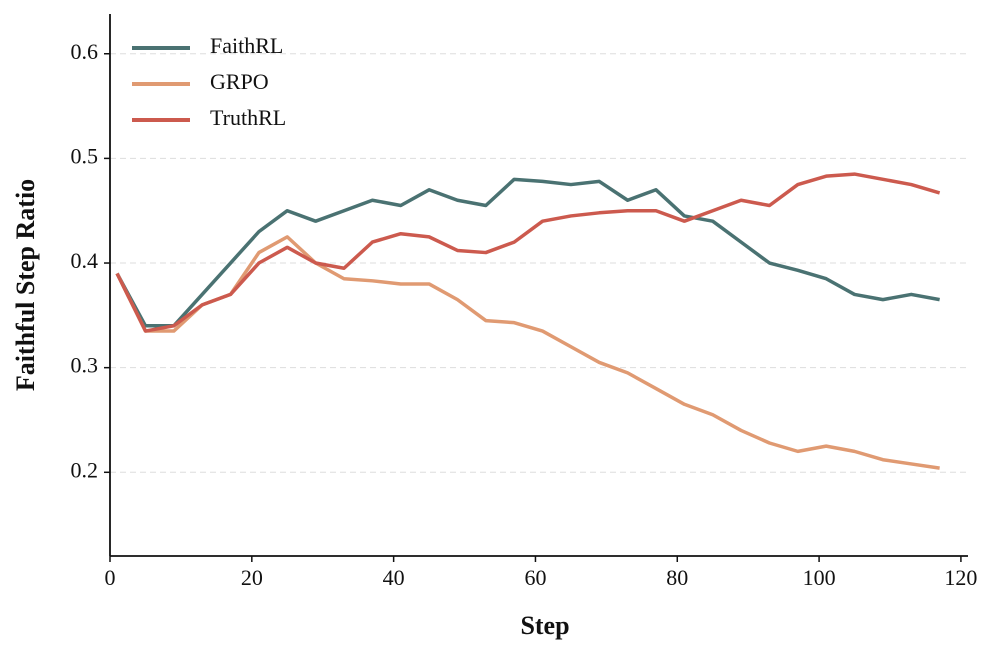  Describe the element at coordinates (248, 117) in the screenshot. I see `legend-label: TruthRL` at that location.